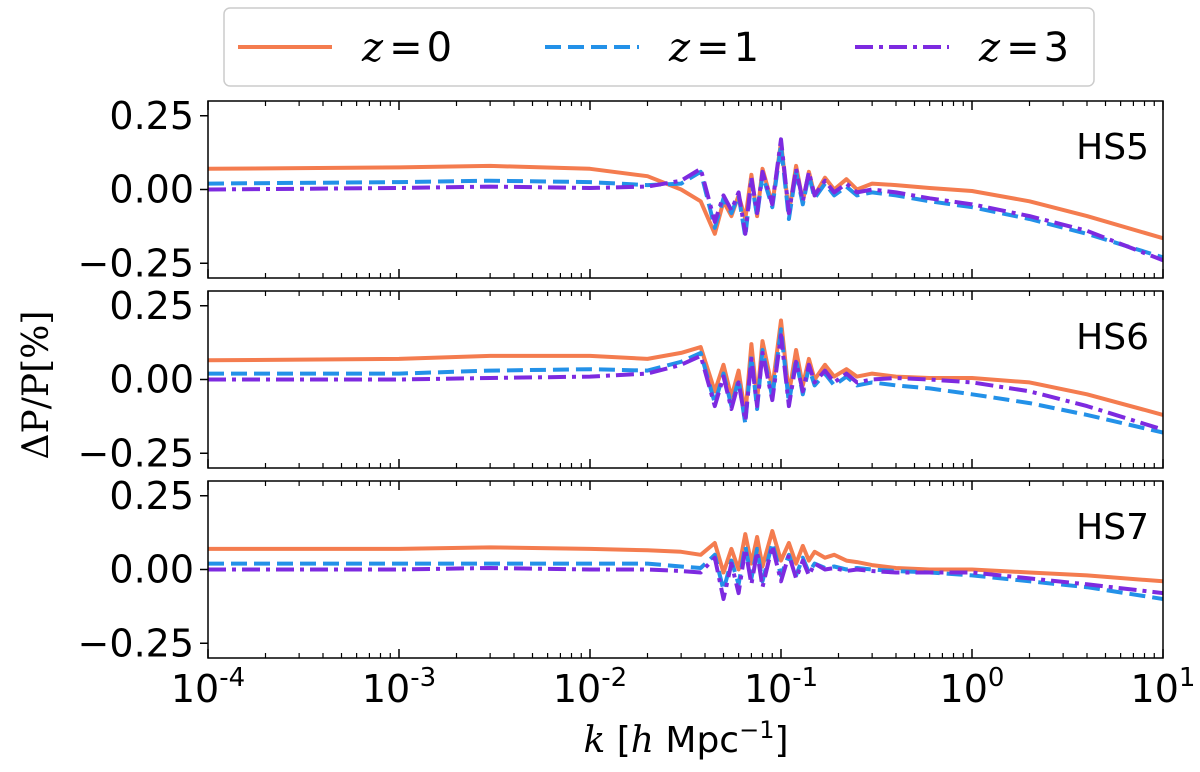 This screenshot has height=772, width=1200. What do you see at coordinates (345, 48) in the screenshot?
I see `legend-entry: z = 0` at bounding box center [345, 48].